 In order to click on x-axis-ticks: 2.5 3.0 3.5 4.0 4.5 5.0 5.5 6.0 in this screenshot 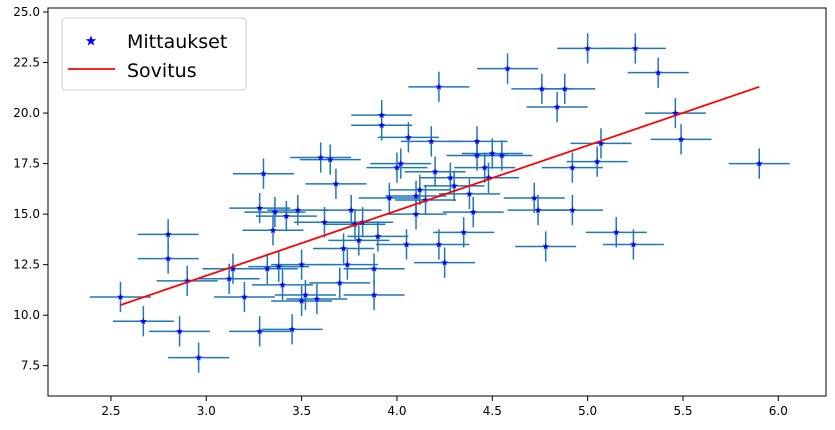, I will do `click(444, 407)`.